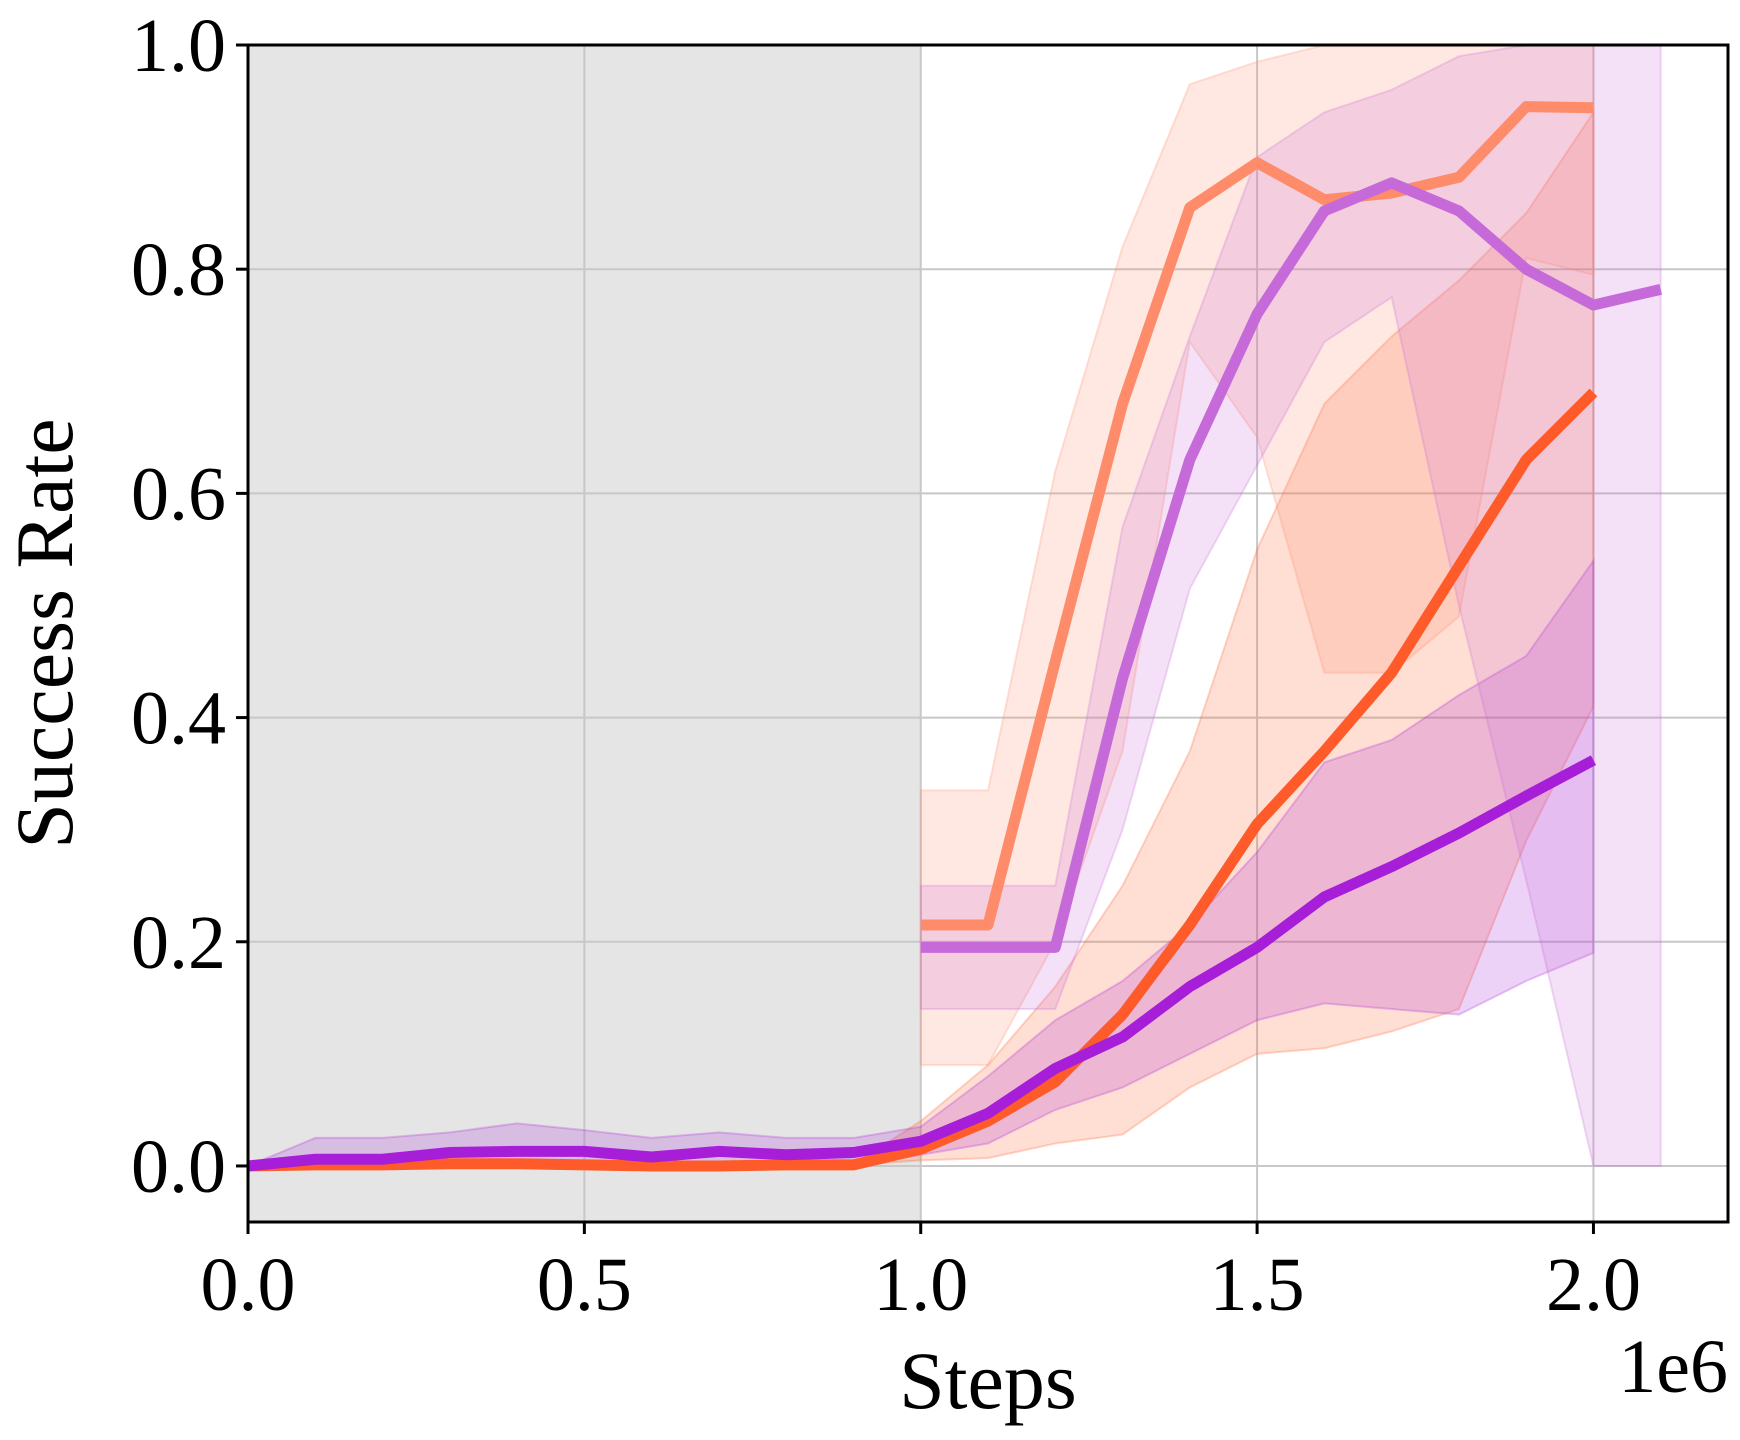 Image resolution: width=1740 pixels, height=1440 pixels. What do you see at coordinates (178, 46) in the screenshot?
I see `y-tick-label: 1.0` at bounding box center [178, 46].